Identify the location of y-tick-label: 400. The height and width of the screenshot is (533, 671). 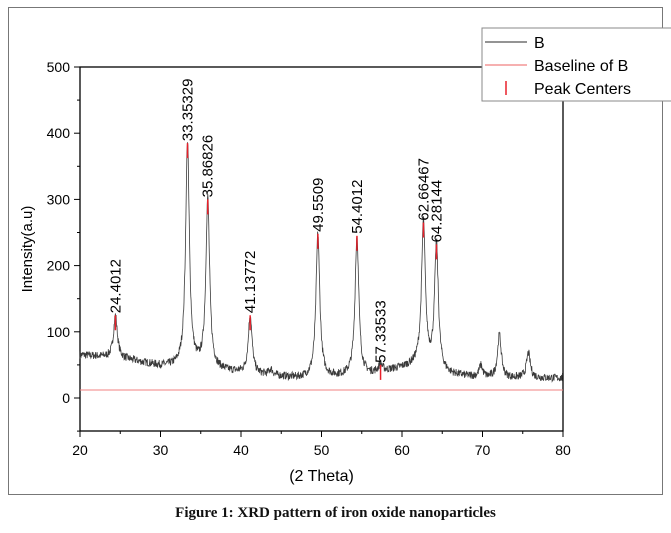
(59, 133).